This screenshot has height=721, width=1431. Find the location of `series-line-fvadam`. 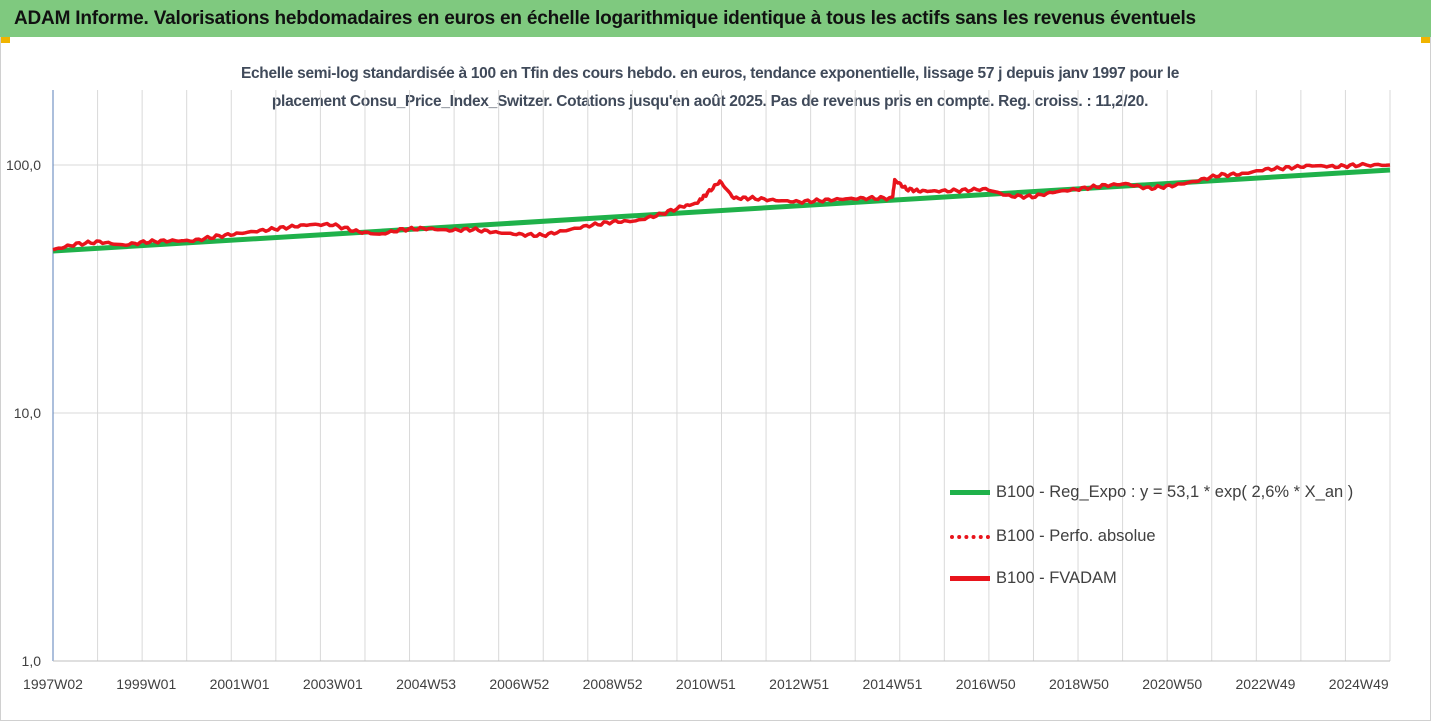

series-line-fvadam is located at coordinates (721, 206).